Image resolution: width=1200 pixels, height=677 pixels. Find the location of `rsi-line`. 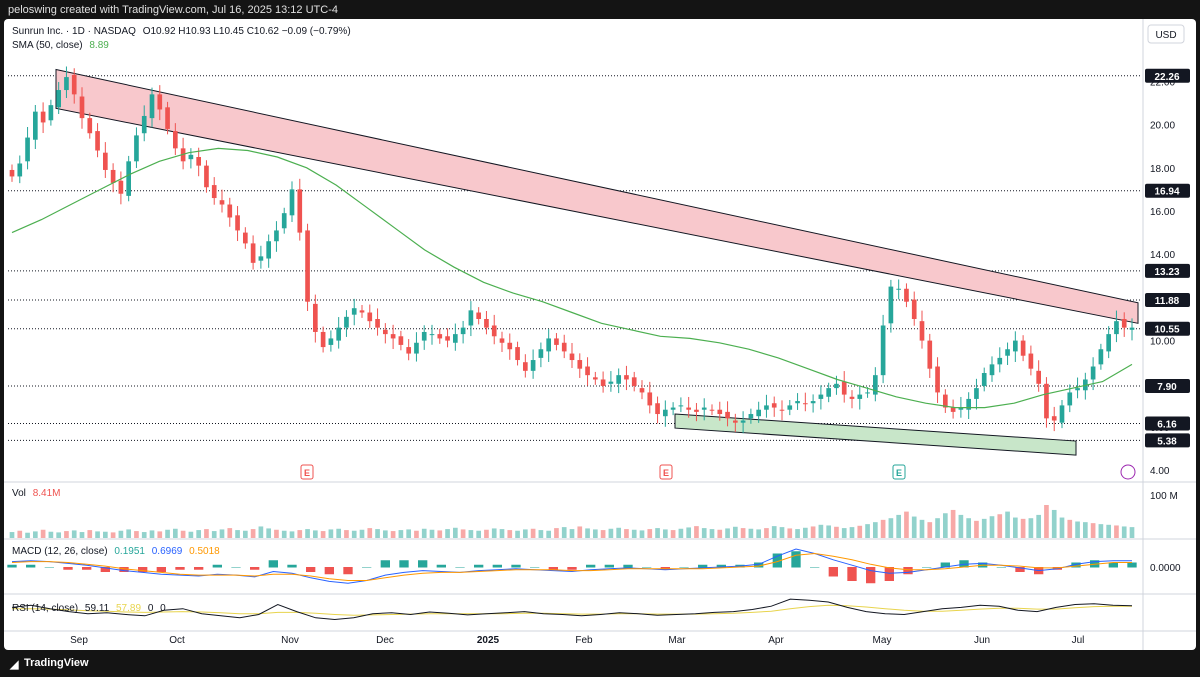

rsi-line is located at coordinates (572, 609).